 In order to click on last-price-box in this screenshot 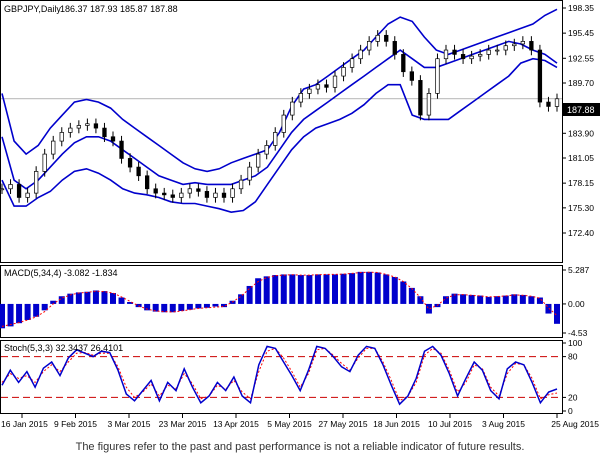, I will do `click(581, 109)`.